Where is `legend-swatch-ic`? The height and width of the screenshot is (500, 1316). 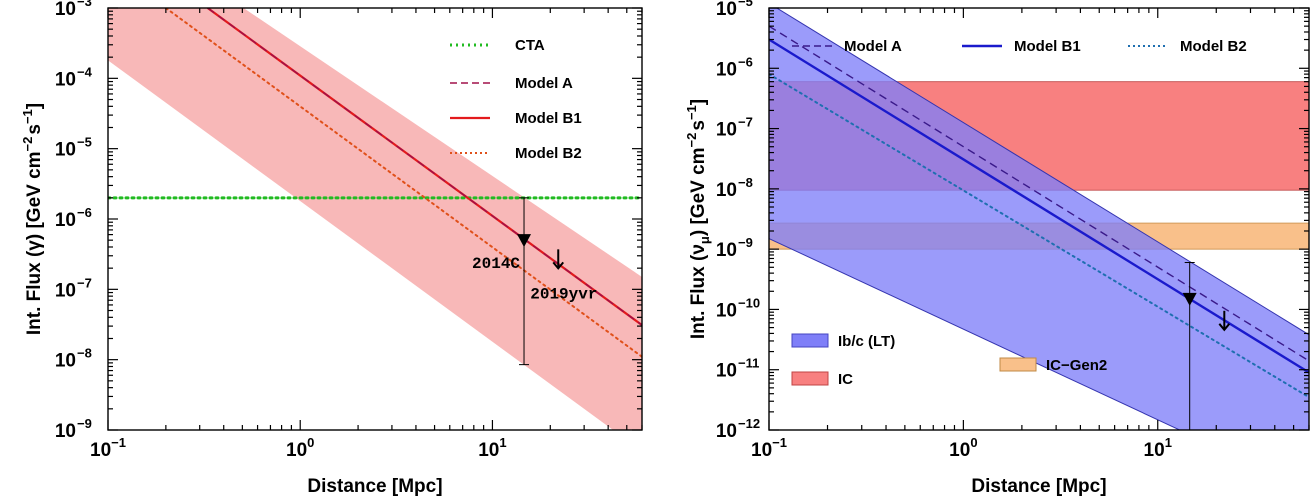
legend-swatch-ic is located at coordinates (810, 378).